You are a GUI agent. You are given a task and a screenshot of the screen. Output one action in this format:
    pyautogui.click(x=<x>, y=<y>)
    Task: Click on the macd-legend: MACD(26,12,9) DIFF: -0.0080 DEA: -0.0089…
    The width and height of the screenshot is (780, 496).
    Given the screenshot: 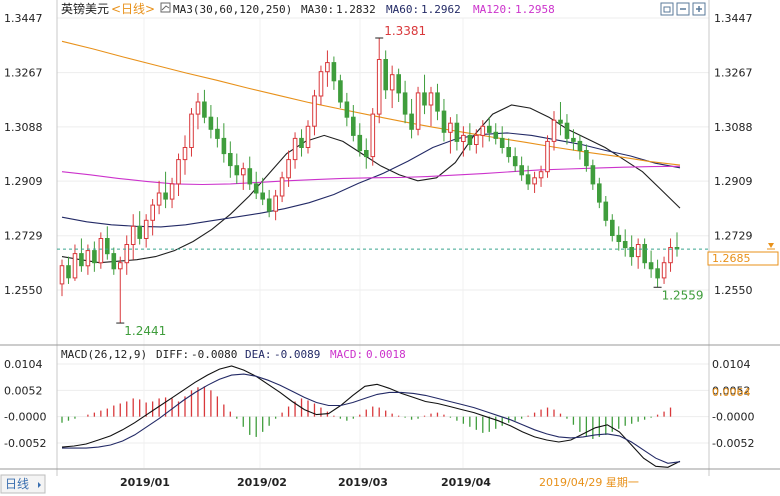 What is the action you would take?
    pyautogui.click(x=233, y=354)
    